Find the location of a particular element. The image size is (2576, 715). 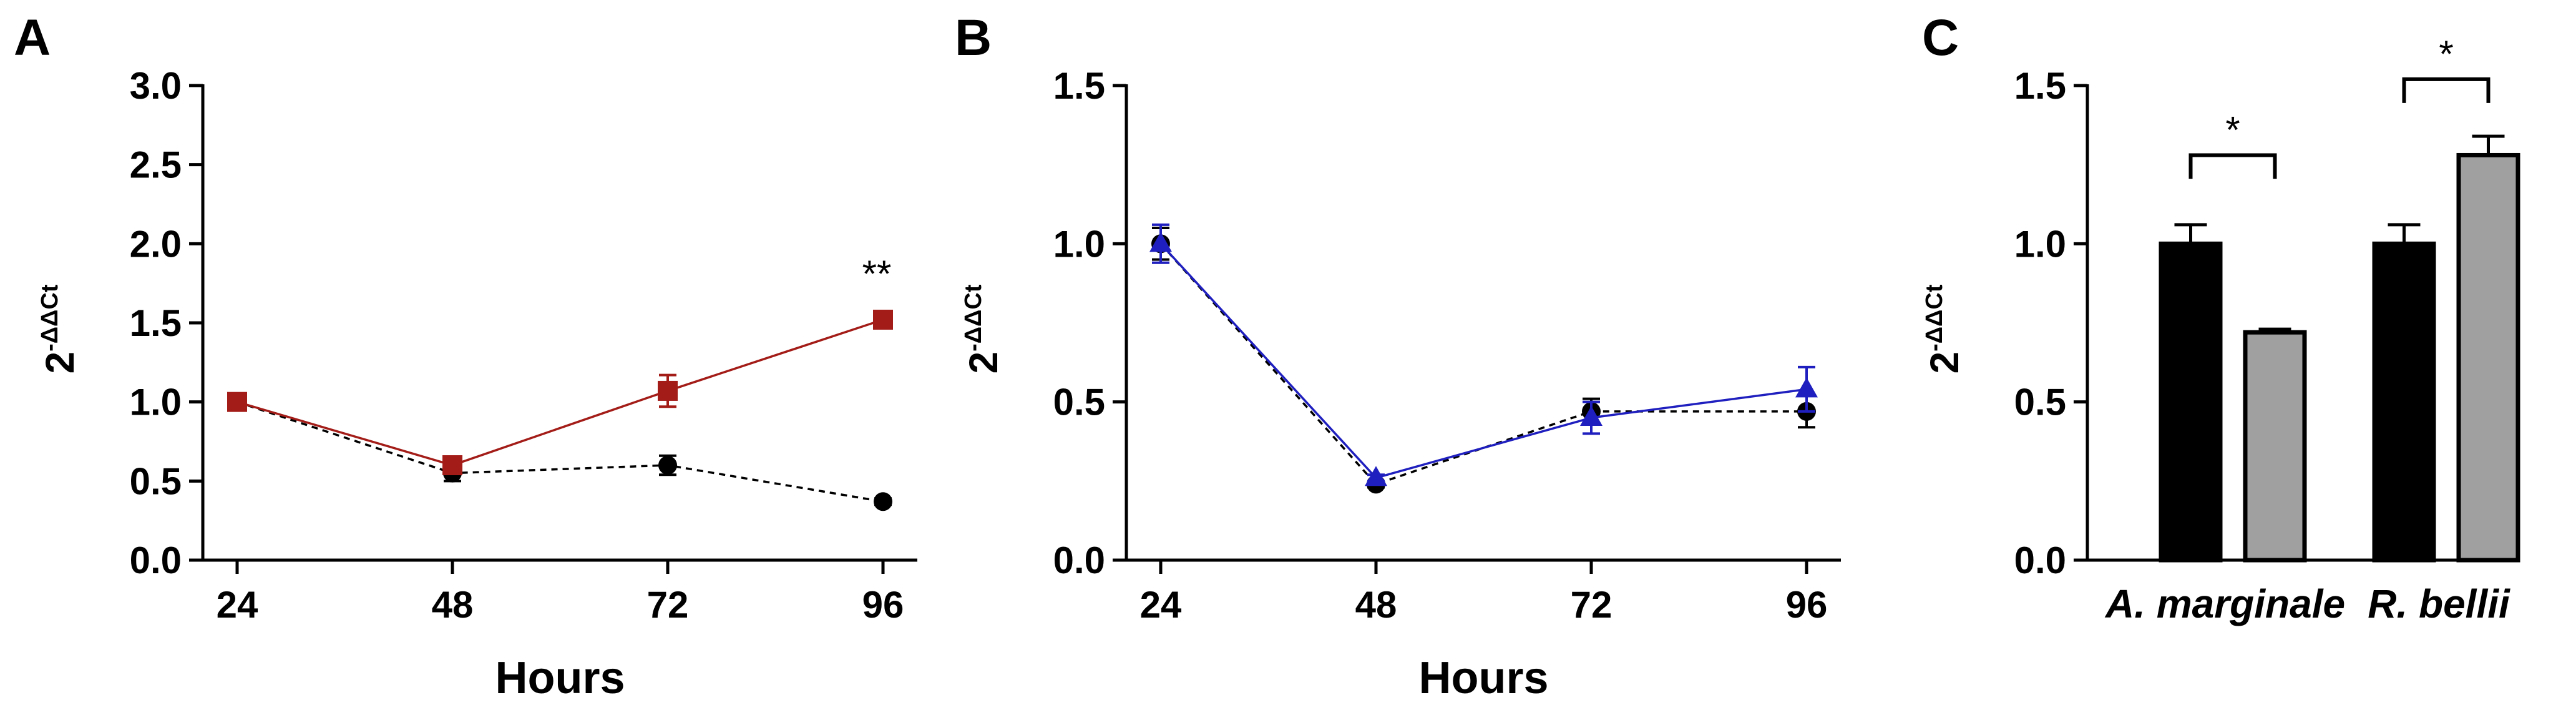

y-tick-label: 2.0 is located at coordinates (156, 244).